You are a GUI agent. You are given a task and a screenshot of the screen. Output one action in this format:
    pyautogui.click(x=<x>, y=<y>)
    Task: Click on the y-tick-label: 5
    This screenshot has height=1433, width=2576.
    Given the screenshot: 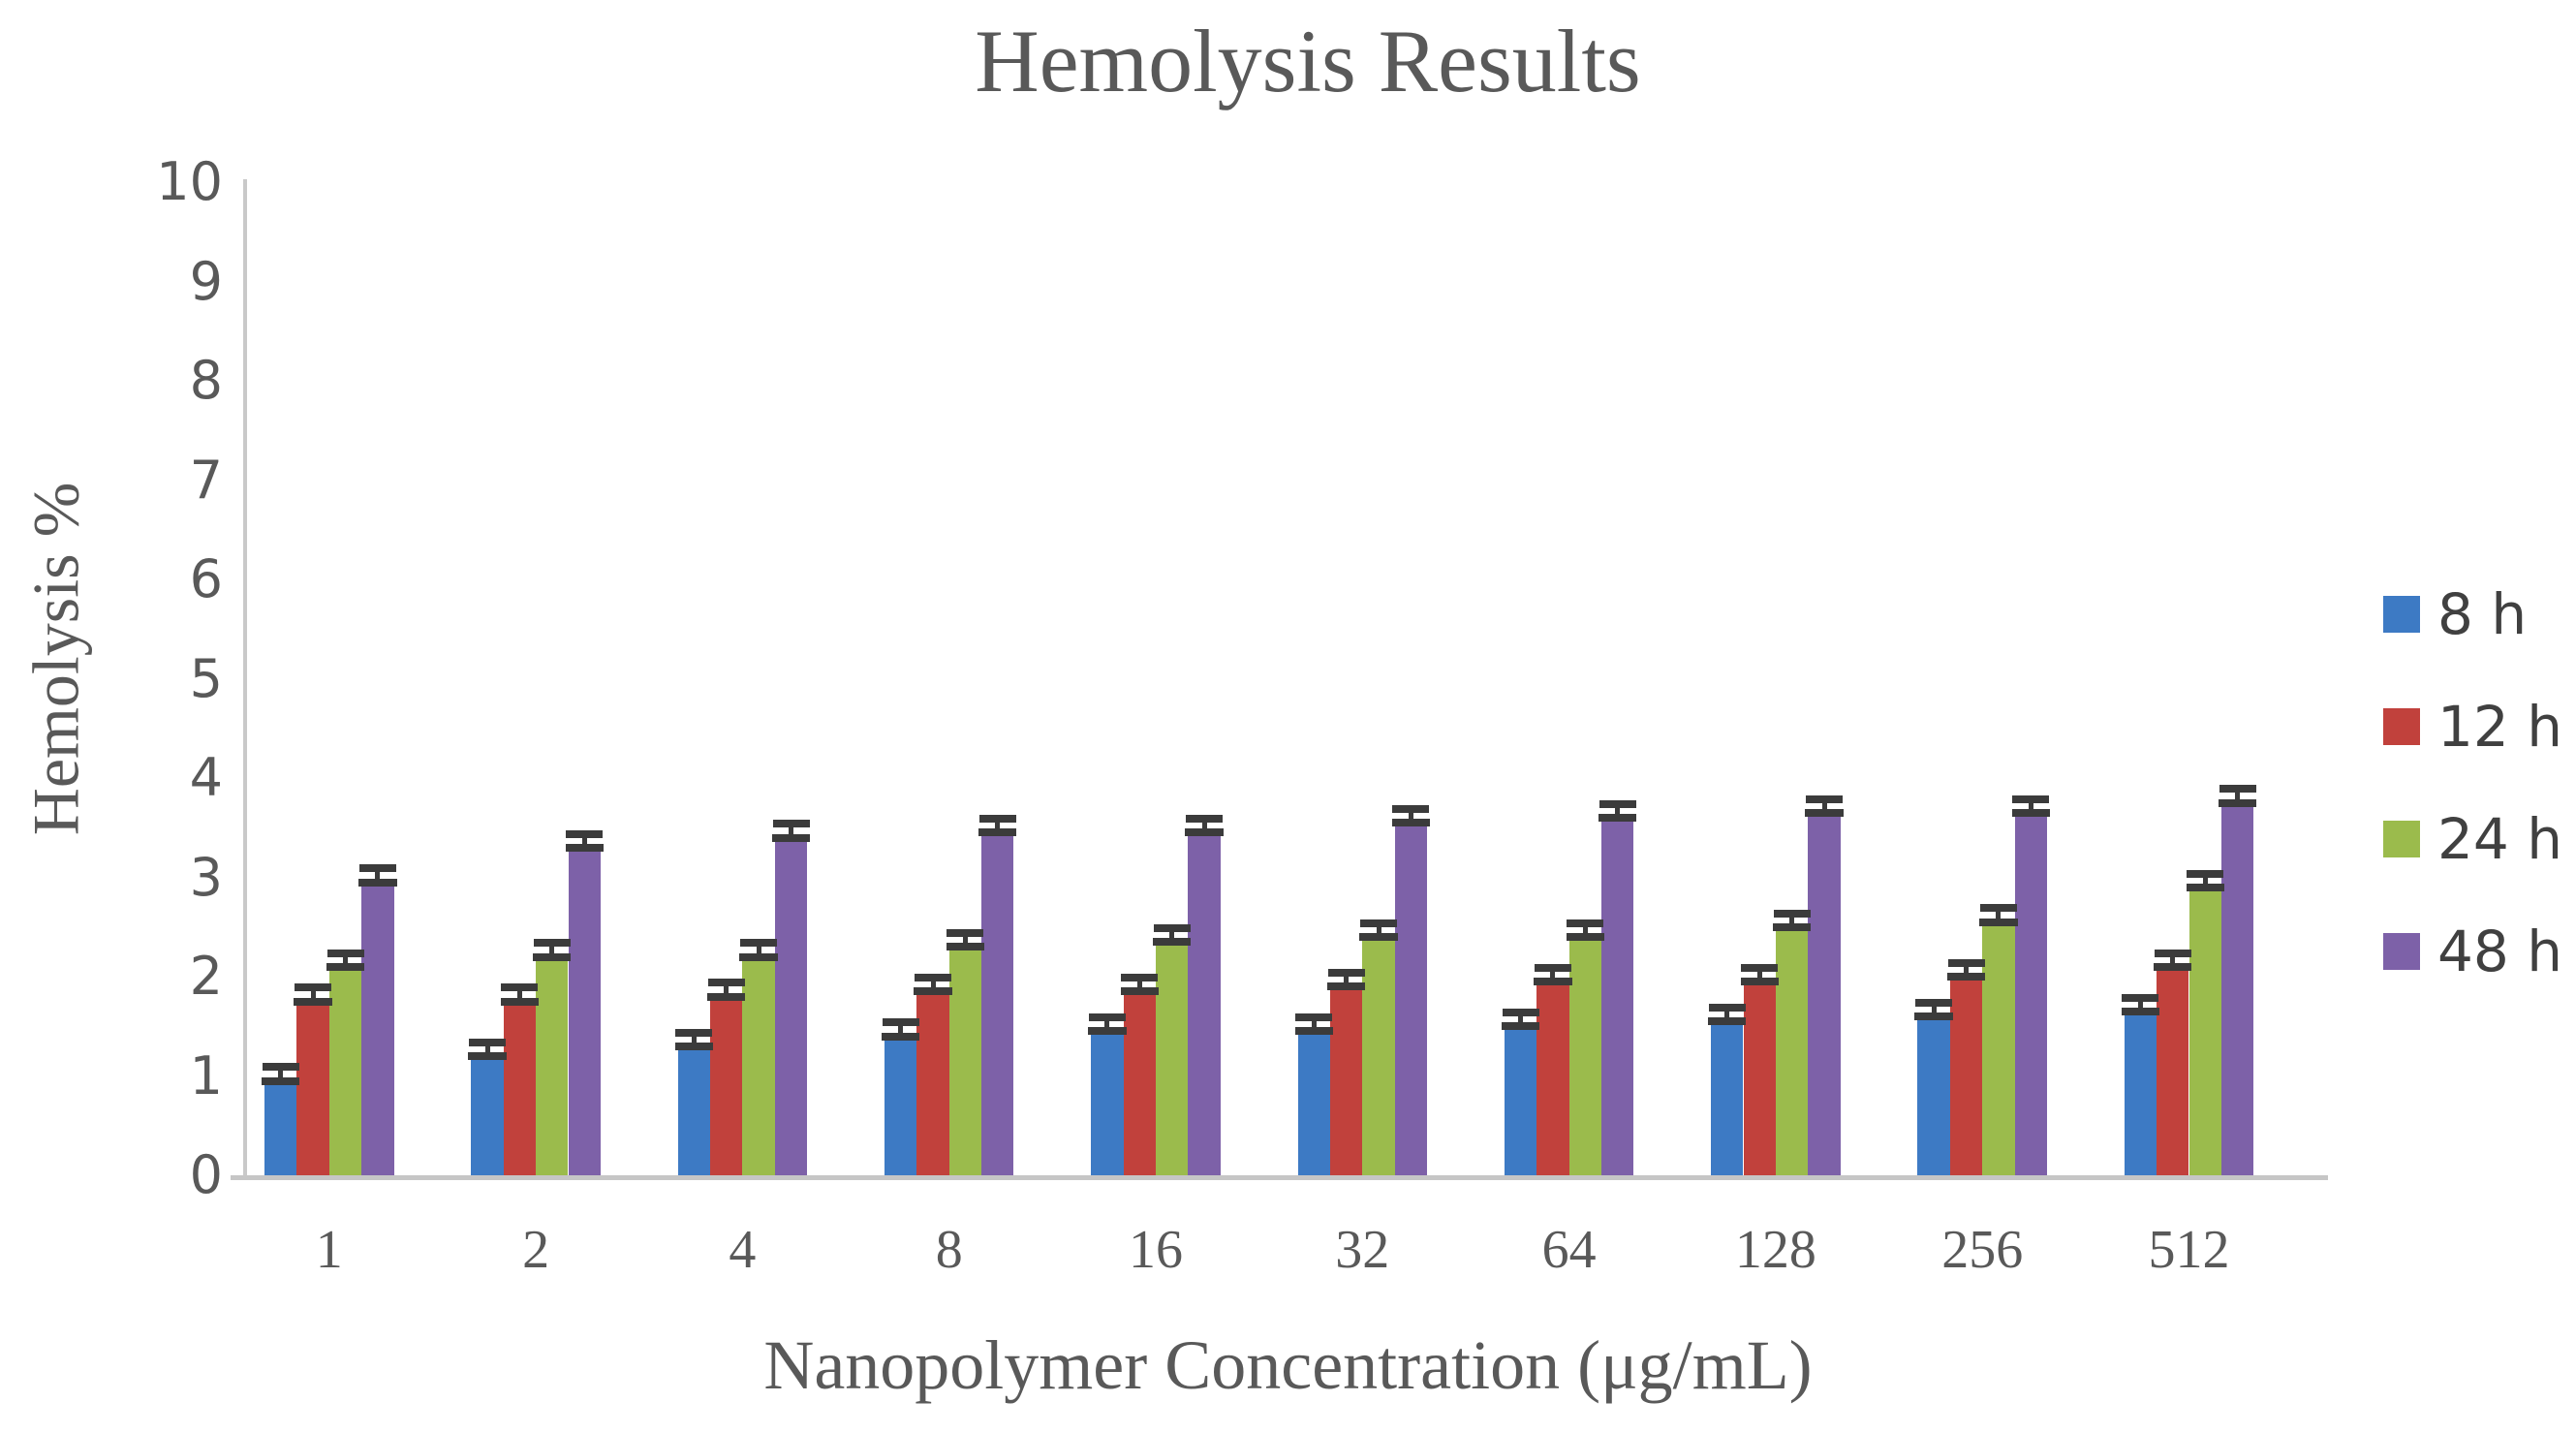 What is the action you would take?
    pyautogui.click(x=206, y=678)
    